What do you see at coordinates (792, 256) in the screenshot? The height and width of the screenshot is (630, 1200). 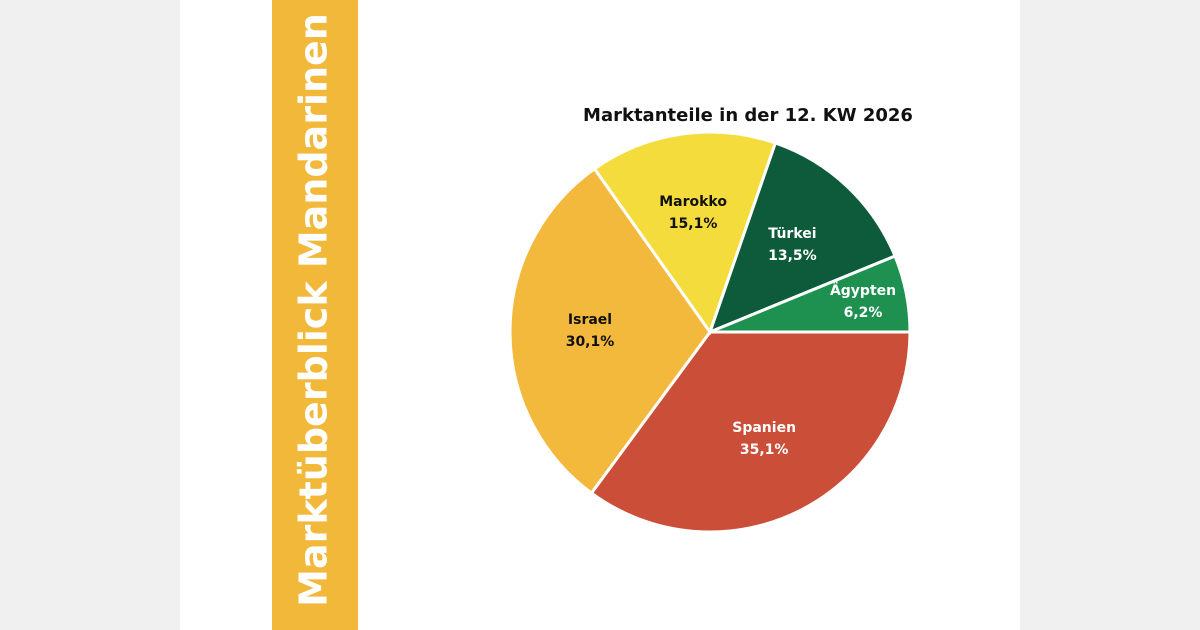 I see `value-label: 13,5%` at bounding box center [792, 256].